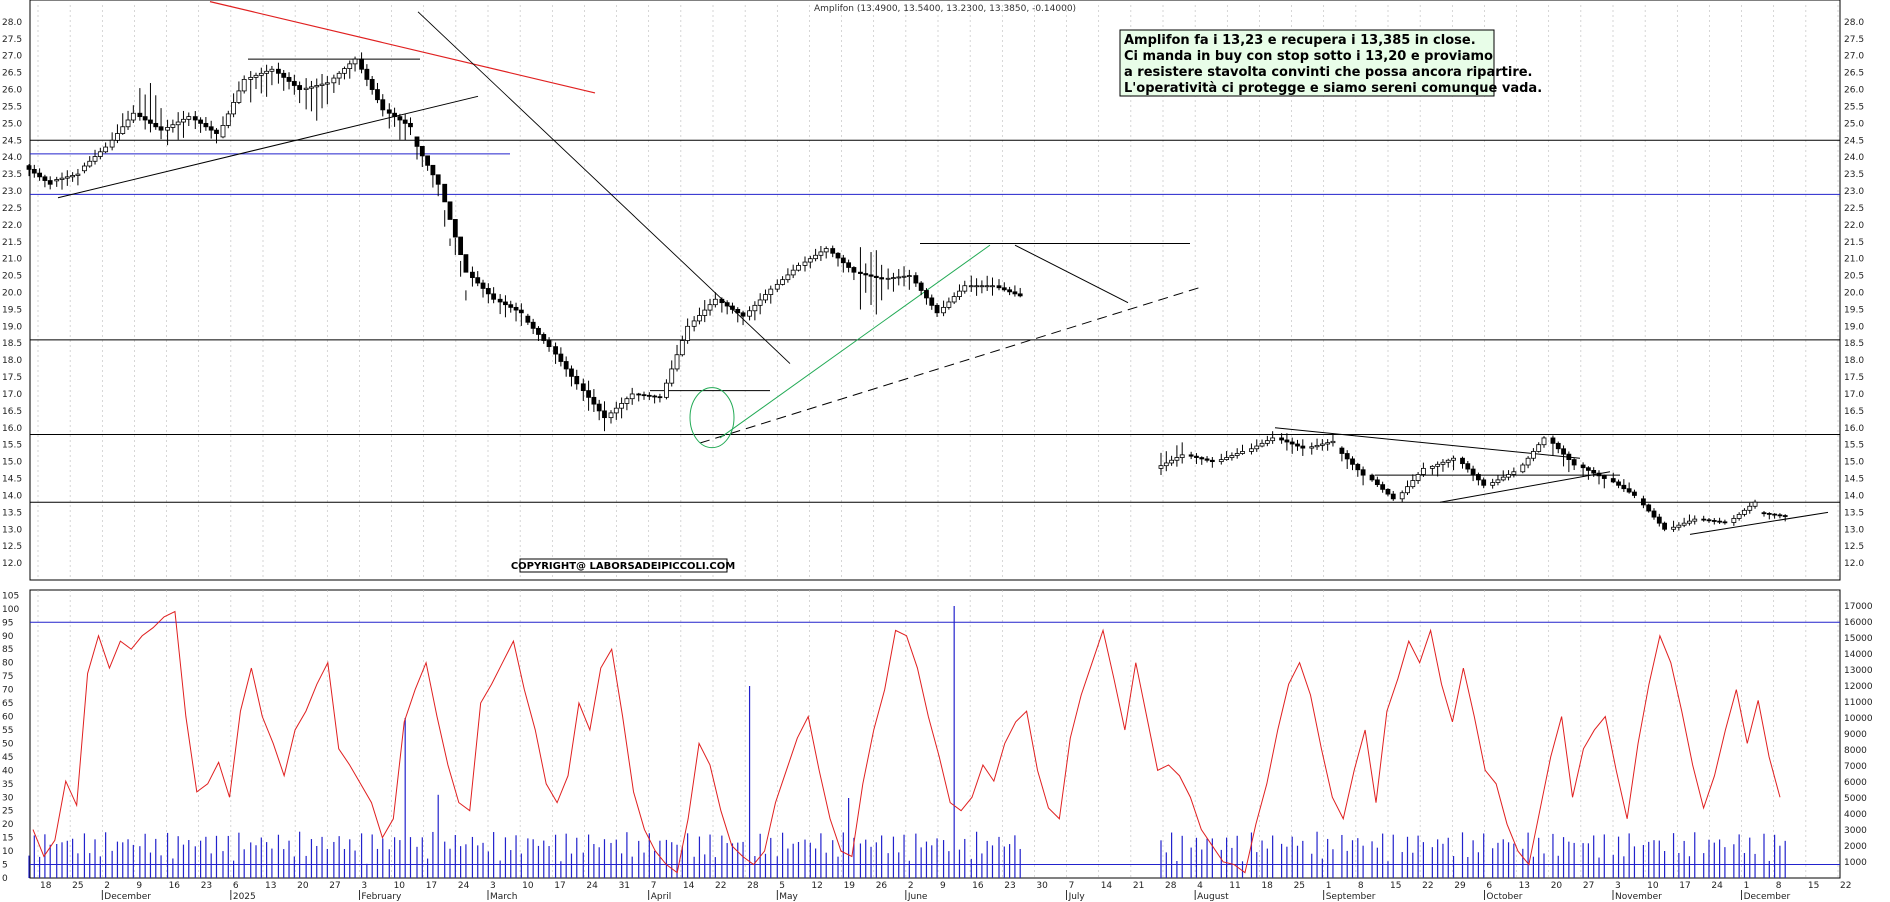 This screenshot has width=1890, height=902. Describe the element at coordinates (1854, 57) in the screenshot. I see `price-tick-right: 27.0` at that location.